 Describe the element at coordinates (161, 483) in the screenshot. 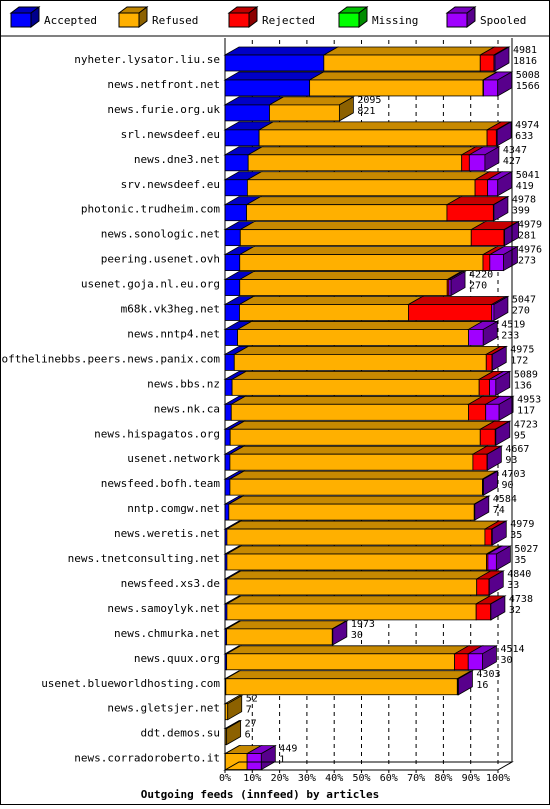

I see `category-label: newsfeed.bofh.team` at that location.